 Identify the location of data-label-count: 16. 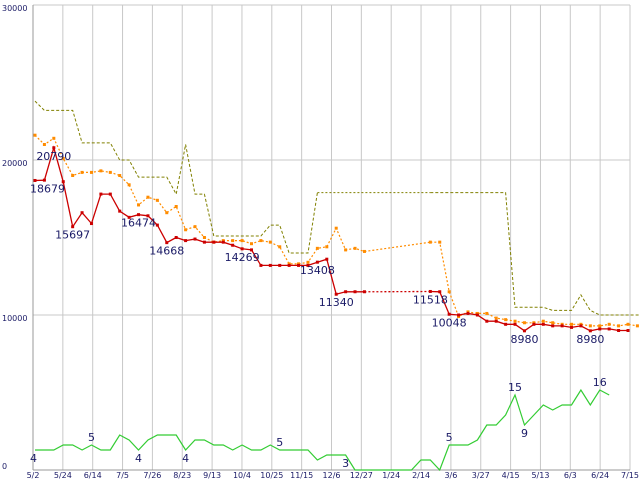
(600, 382).